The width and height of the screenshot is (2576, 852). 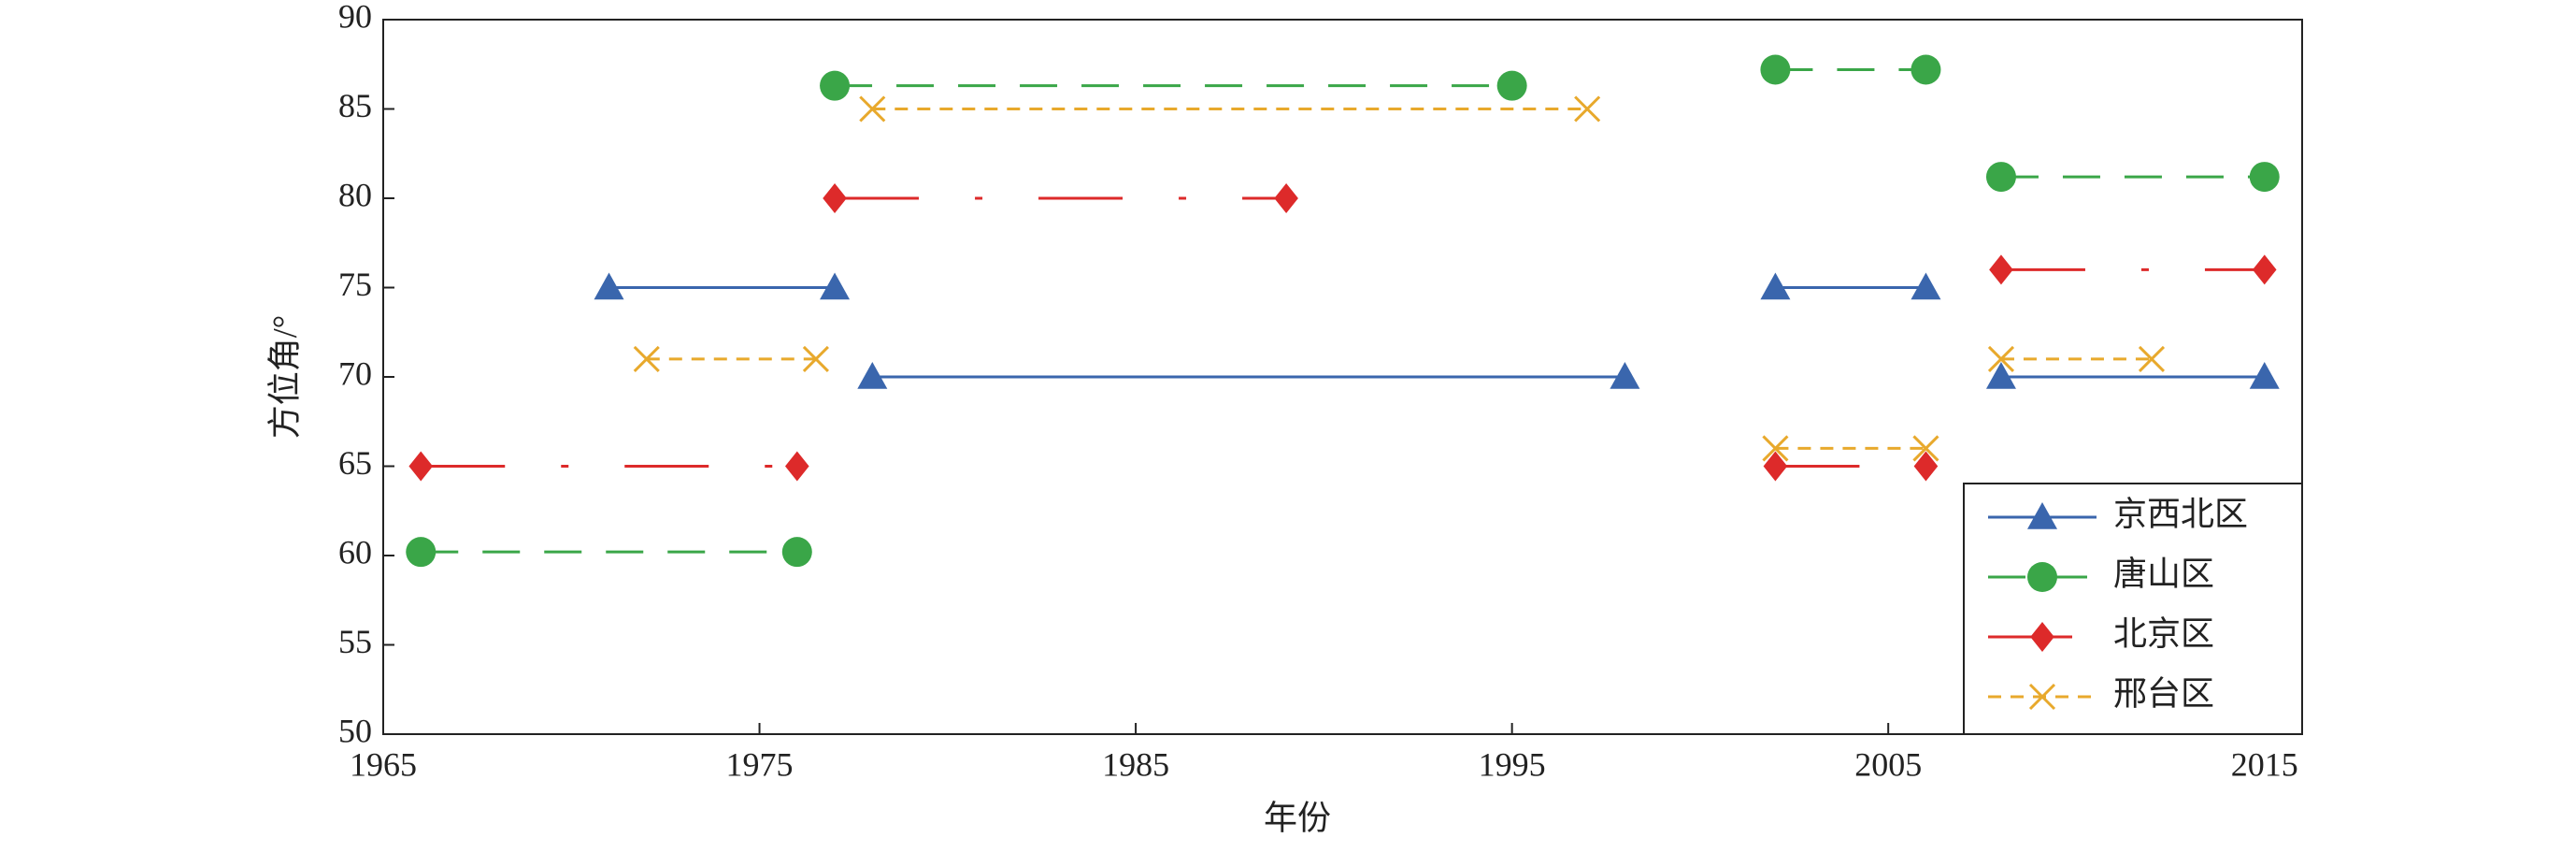 What do you see at coordinates (355, 17) in the screenshot?
I see `y-tick-label: 90` at bounding box center [355, 17].